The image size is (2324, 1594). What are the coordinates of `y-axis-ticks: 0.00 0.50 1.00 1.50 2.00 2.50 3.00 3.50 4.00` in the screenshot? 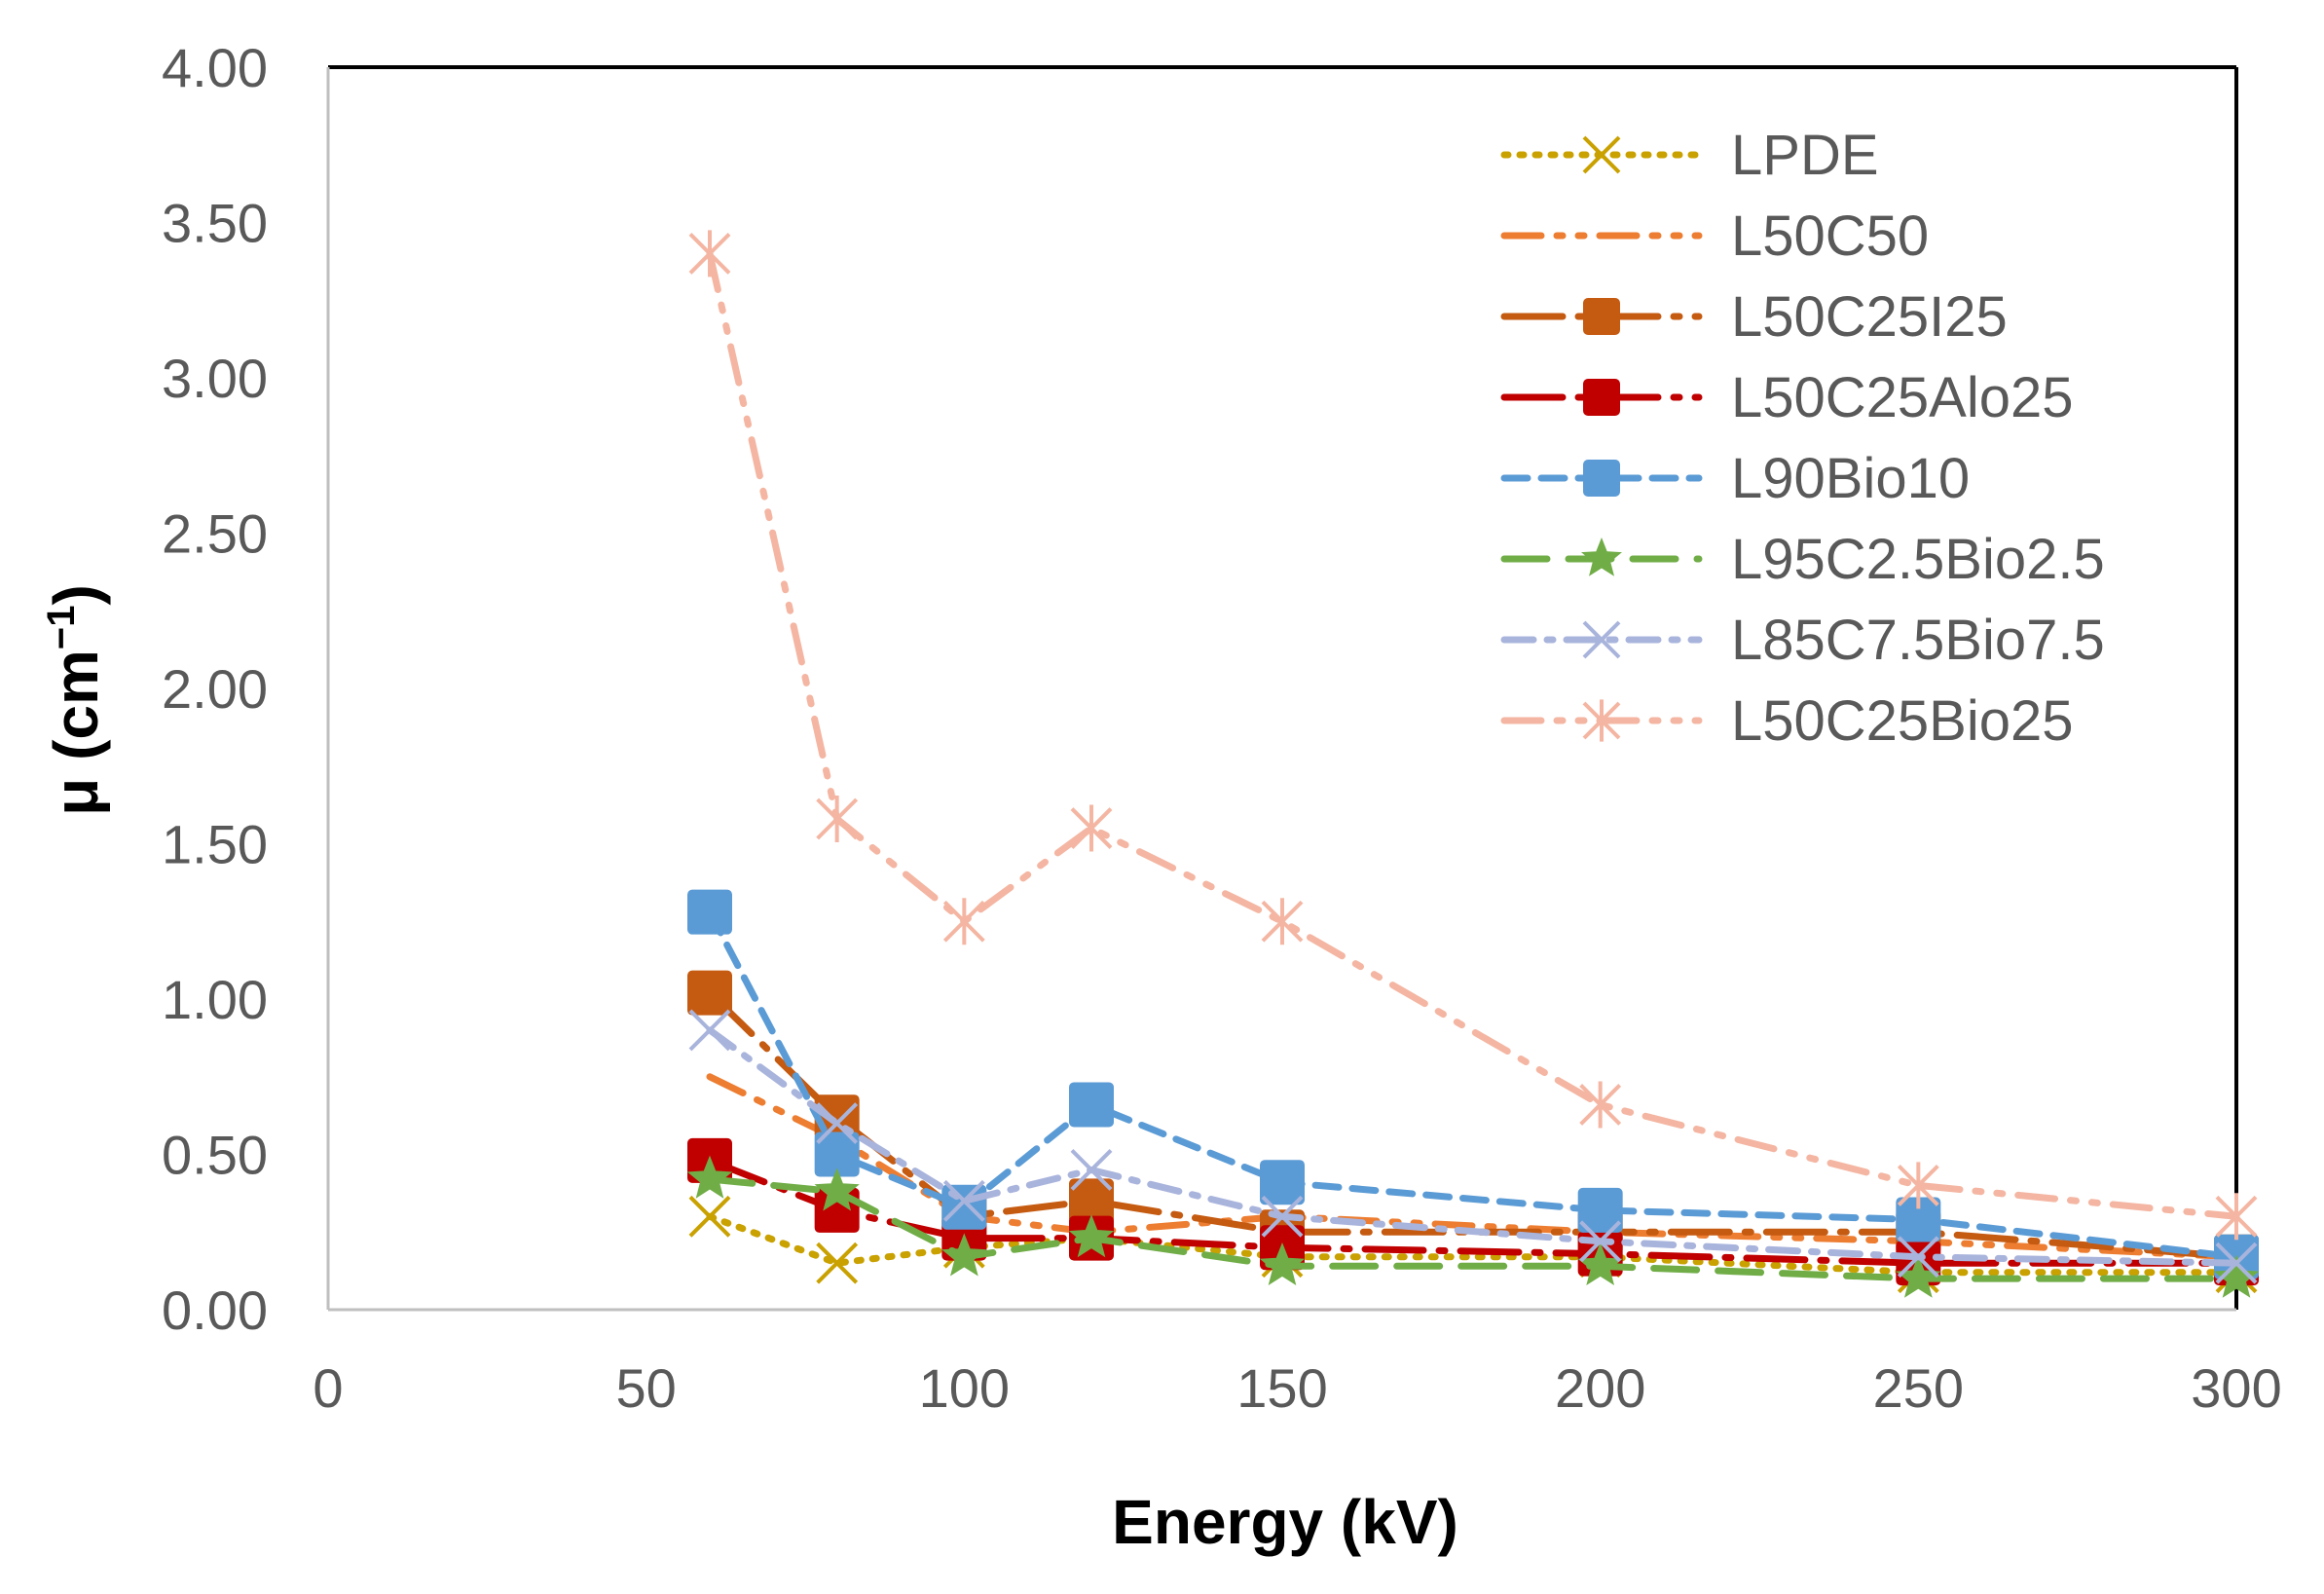 It's located at (215, 689).